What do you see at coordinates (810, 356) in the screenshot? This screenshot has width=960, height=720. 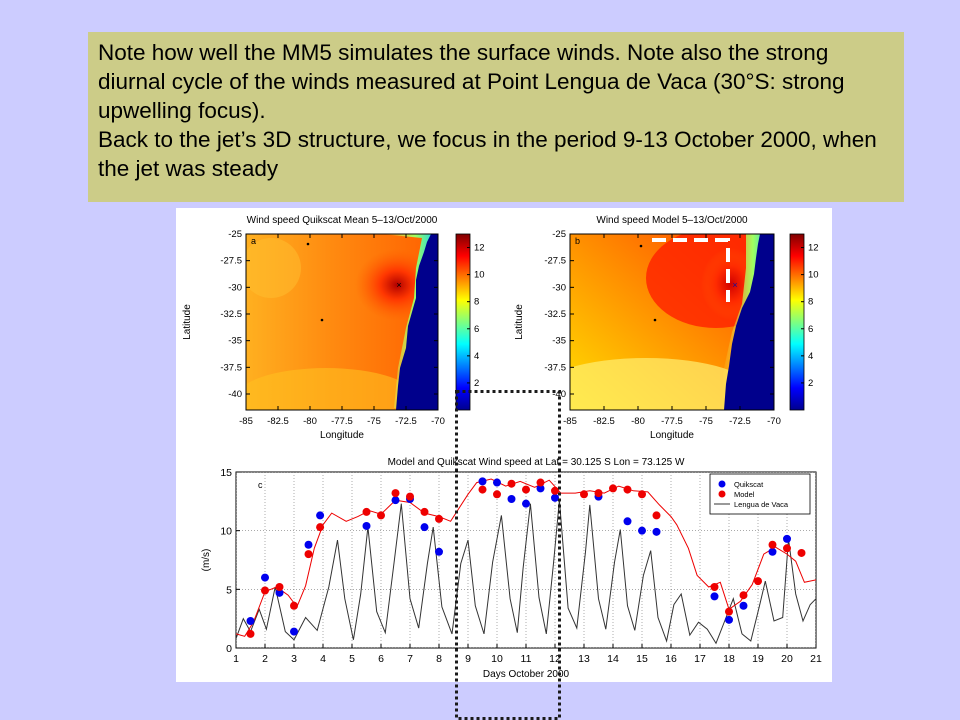 I see `colorbar-b-tick-label: 4` at bounding box center [810, 356].